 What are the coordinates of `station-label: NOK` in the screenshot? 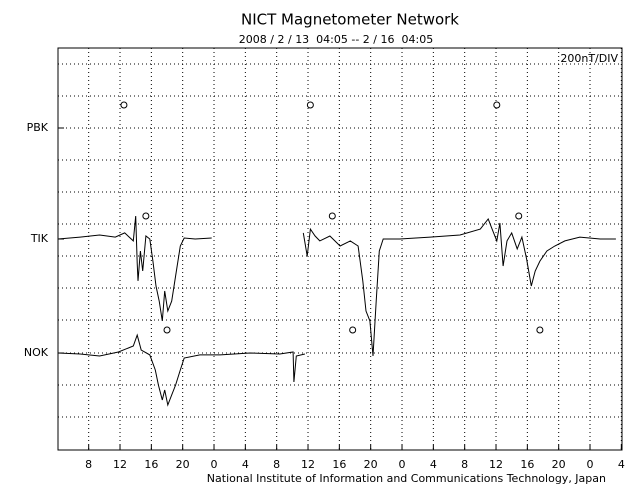 It's located at (36, 352).